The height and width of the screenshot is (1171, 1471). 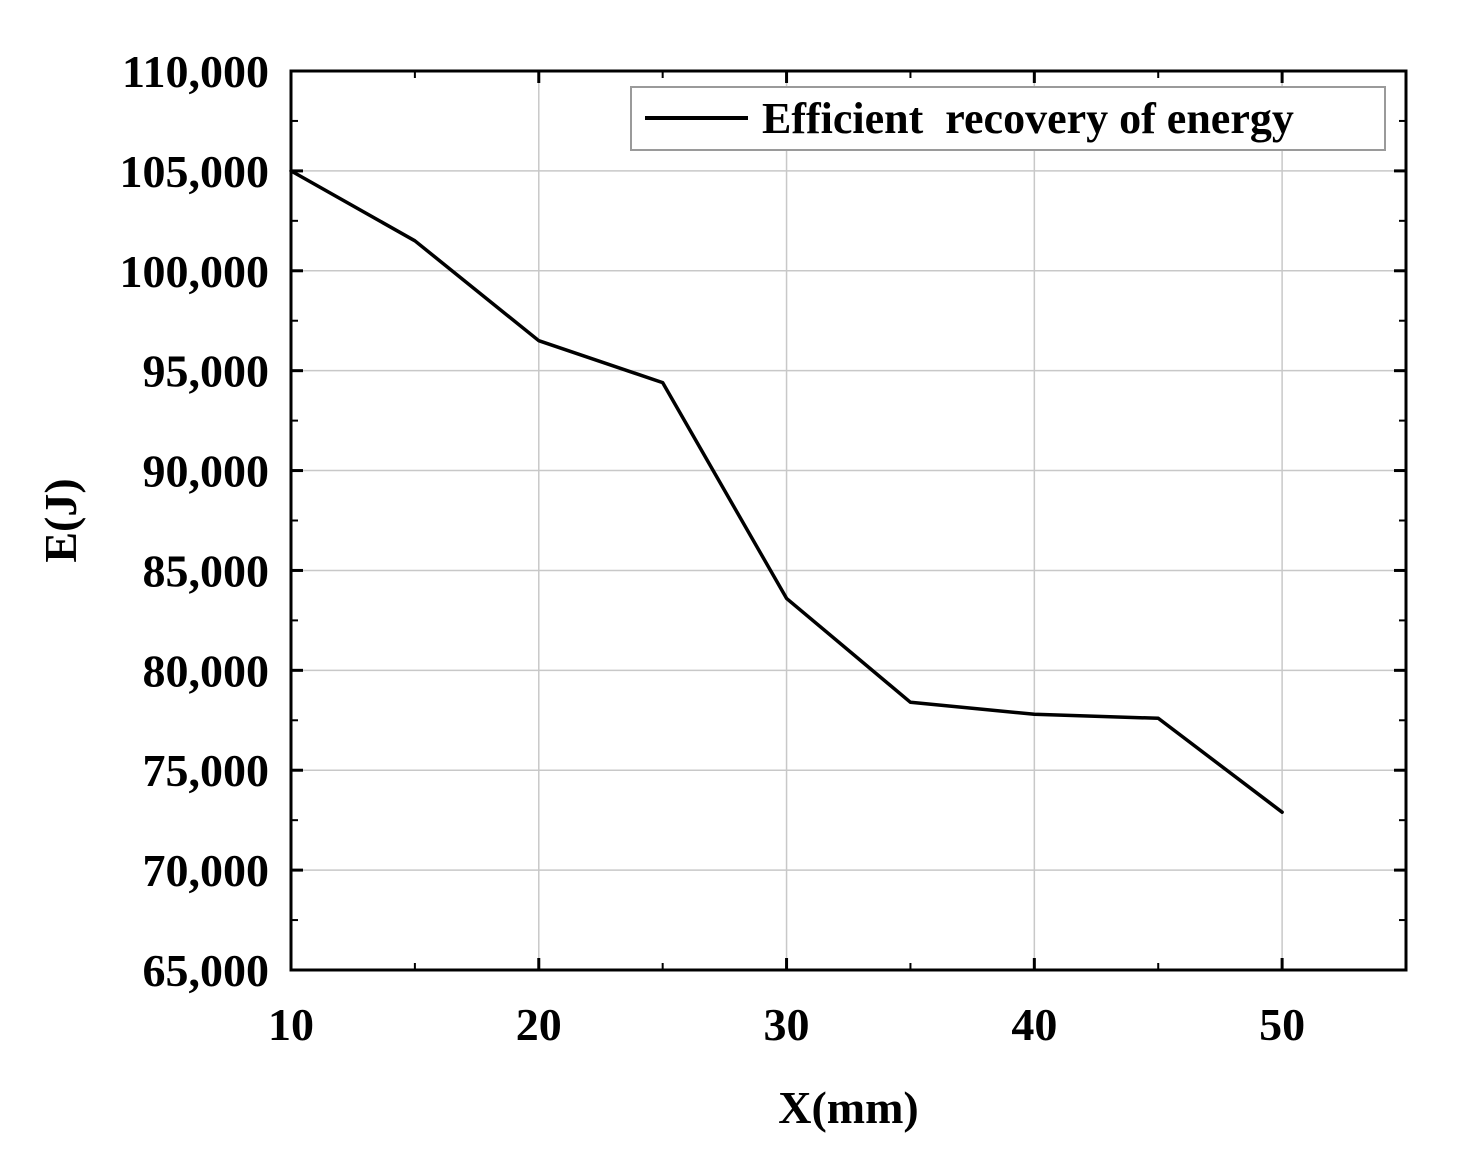 What do you see at coordinates (206, 870) in the screenshot?
I see `y-tick-label: 70,000` at bounding box center [206, 870].